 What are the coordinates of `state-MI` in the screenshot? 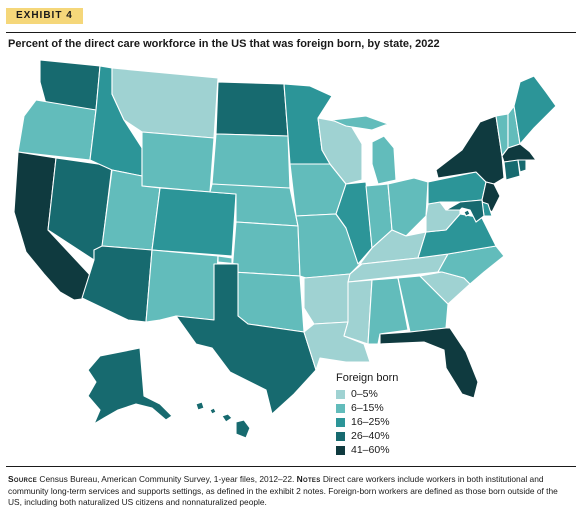 It's located at (364, 150).